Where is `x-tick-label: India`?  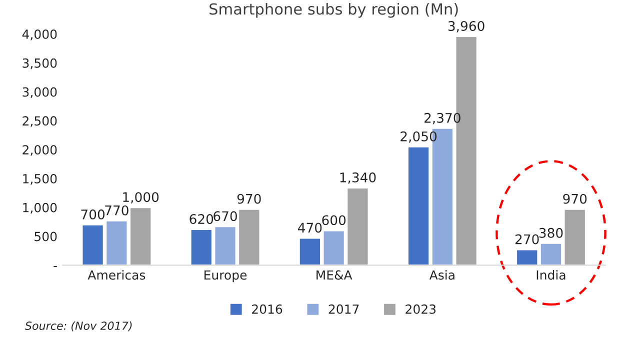 x-tick-label: India is located at coordinates (551, 275).